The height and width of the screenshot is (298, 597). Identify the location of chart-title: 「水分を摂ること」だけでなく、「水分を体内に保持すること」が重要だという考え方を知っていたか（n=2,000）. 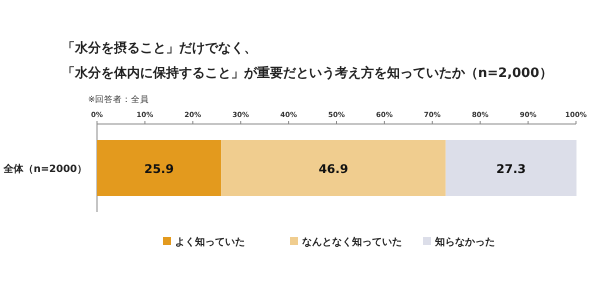
(307, 61).